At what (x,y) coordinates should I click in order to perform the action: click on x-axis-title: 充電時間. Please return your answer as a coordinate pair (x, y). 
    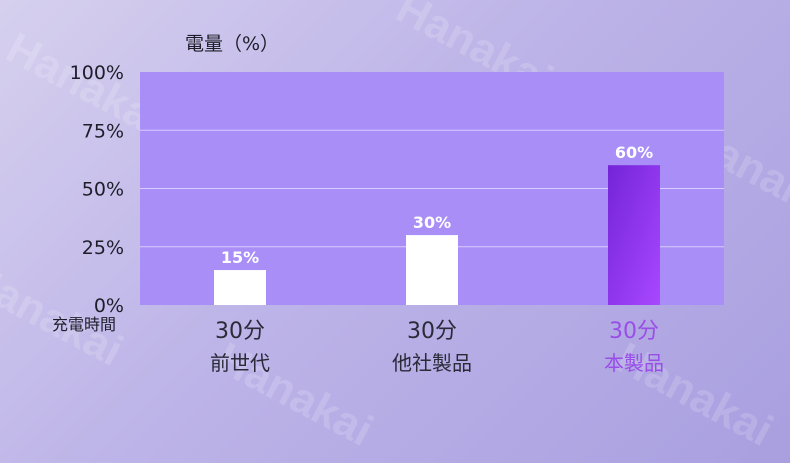
    Looking at the image, I should click on (84, 324).